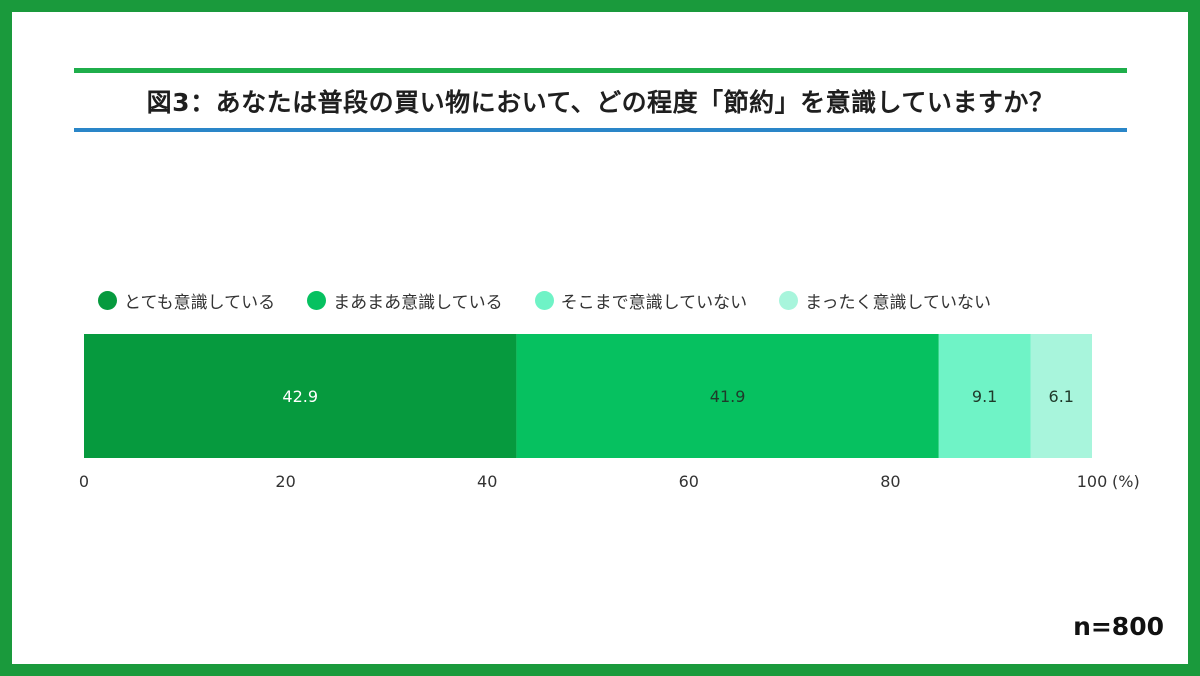 The width and height of the screenshot is (1200, 676). I want to click on legend-item: とても意識している, so click(186, 300).